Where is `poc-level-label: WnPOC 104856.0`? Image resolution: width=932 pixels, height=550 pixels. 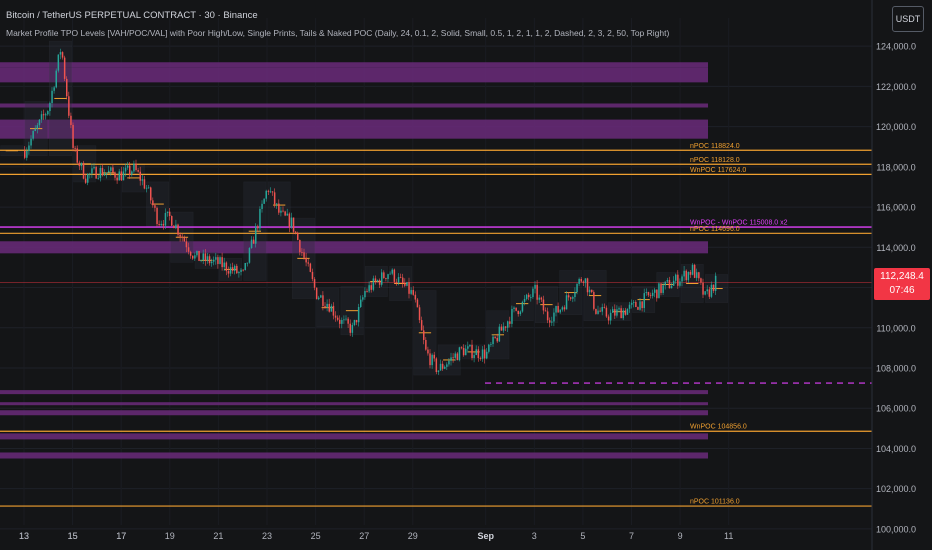
poc-level-label: WnPOC 104856.0 is located at coordinates (718, 427).